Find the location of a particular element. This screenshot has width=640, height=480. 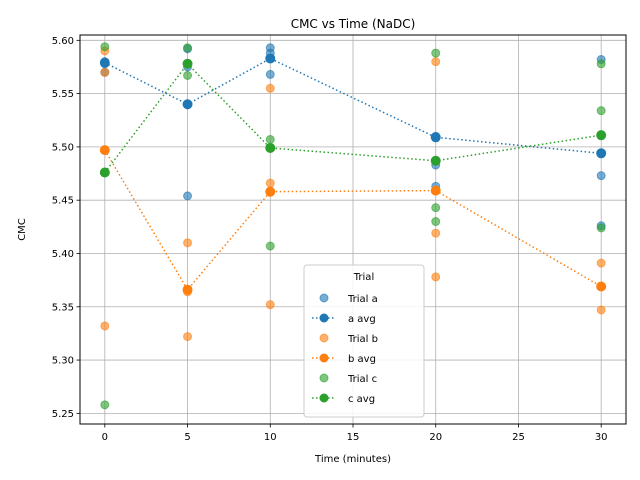

legend-box is located at coordinates (364, 341).